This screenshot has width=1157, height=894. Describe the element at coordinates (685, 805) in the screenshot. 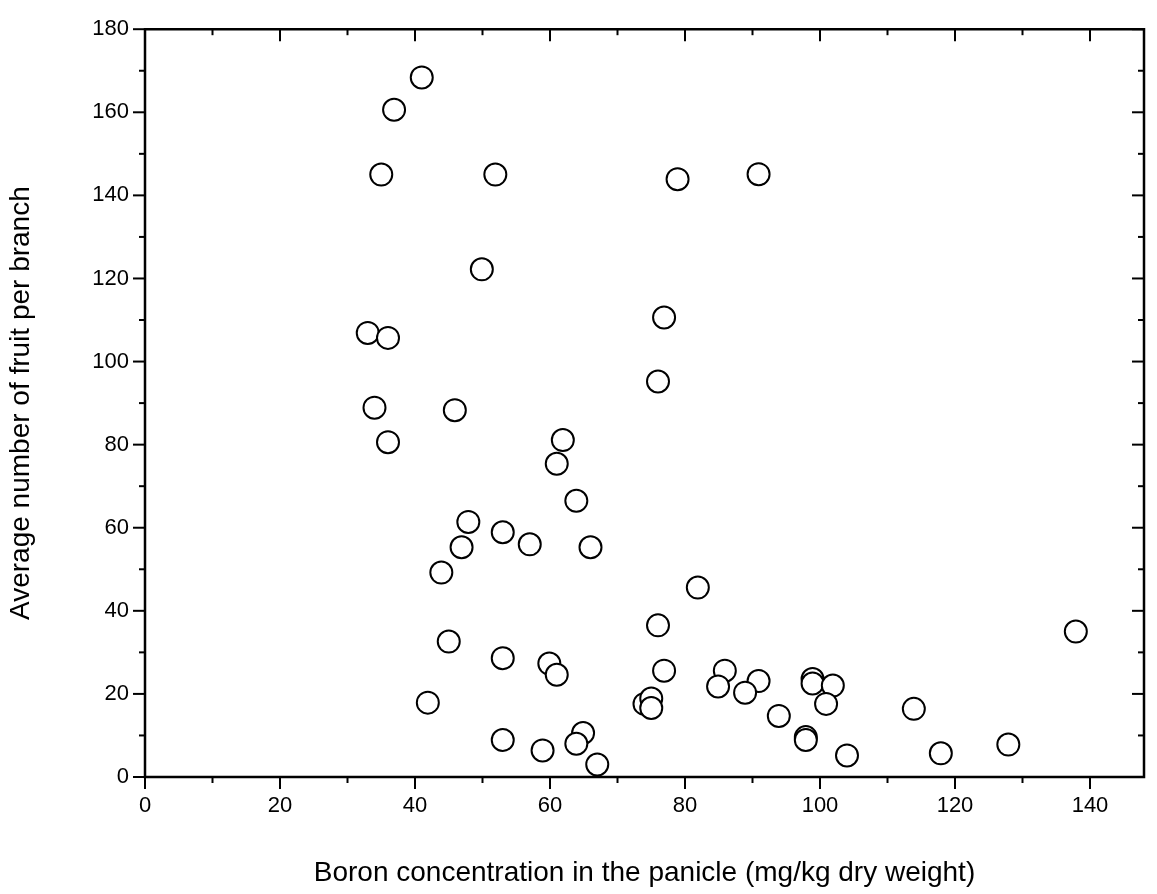

I see `x-tick-label: 80` at that location.